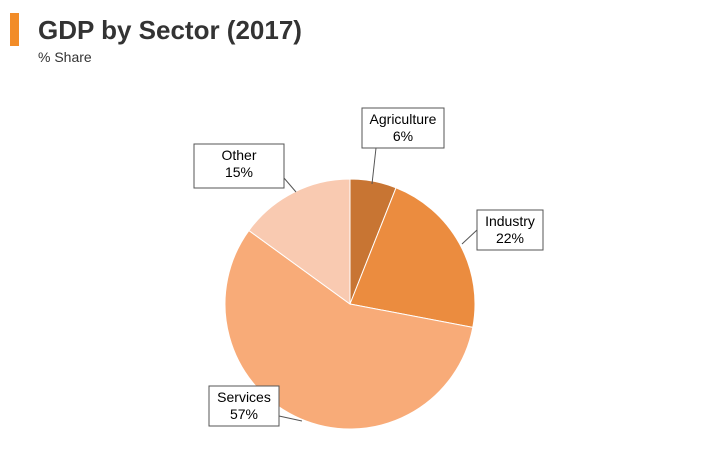  Describe the element at coordinates (244, 414) in the screenshot. I see `slice-value-label: 57%` at that location.